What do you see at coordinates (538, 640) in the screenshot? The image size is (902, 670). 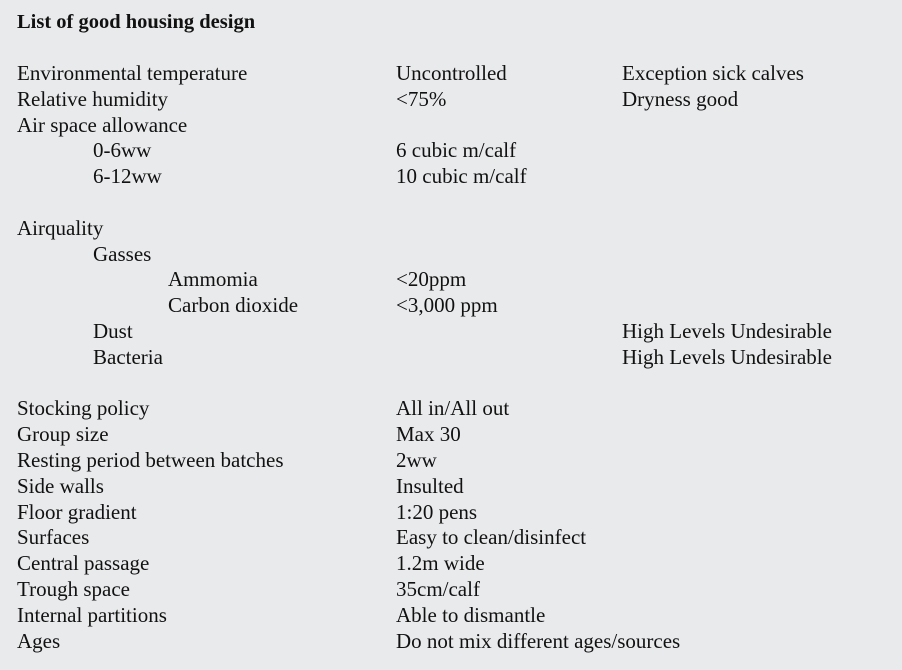 I see `row-value: Do not mix different ages/sources` at bounding box center [538, 640].